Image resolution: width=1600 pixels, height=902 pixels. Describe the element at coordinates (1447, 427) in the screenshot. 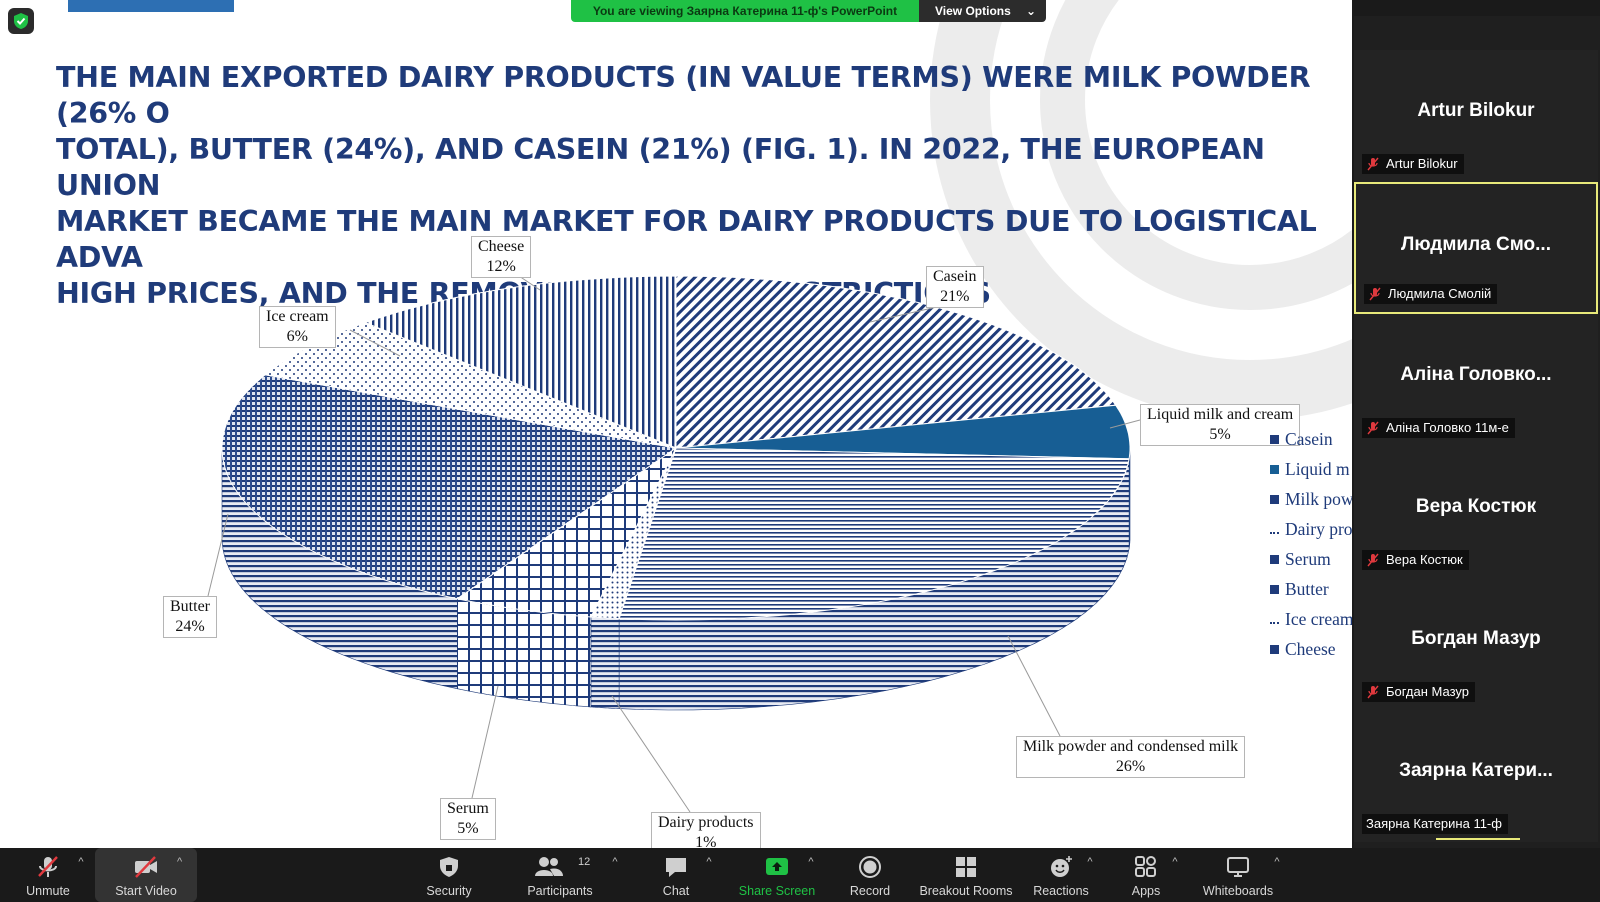

I see `participant-label-text: Аліна Головко 11м-е` at that location.